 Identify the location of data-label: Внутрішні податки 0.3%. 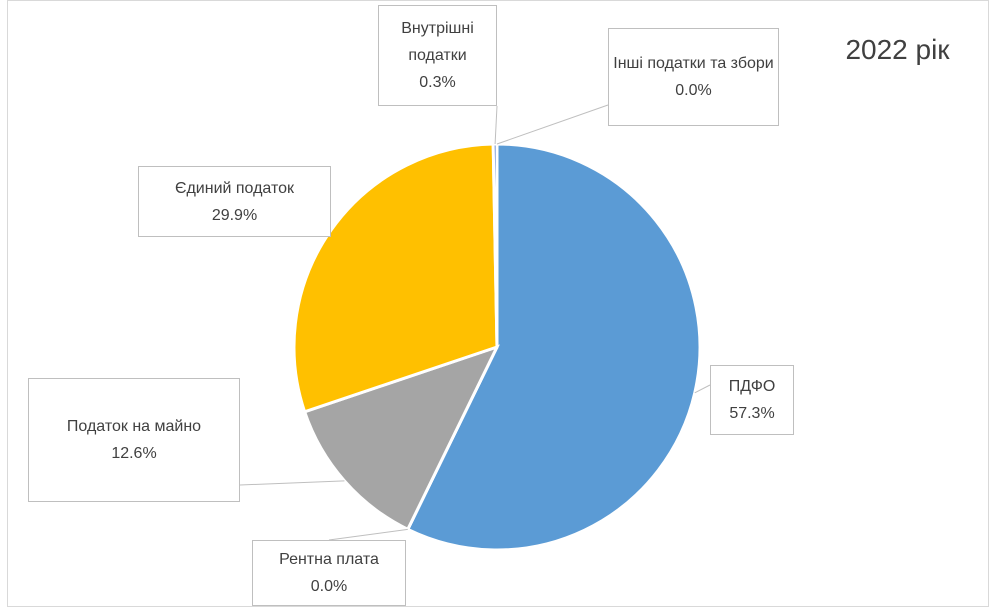
(437, 55).